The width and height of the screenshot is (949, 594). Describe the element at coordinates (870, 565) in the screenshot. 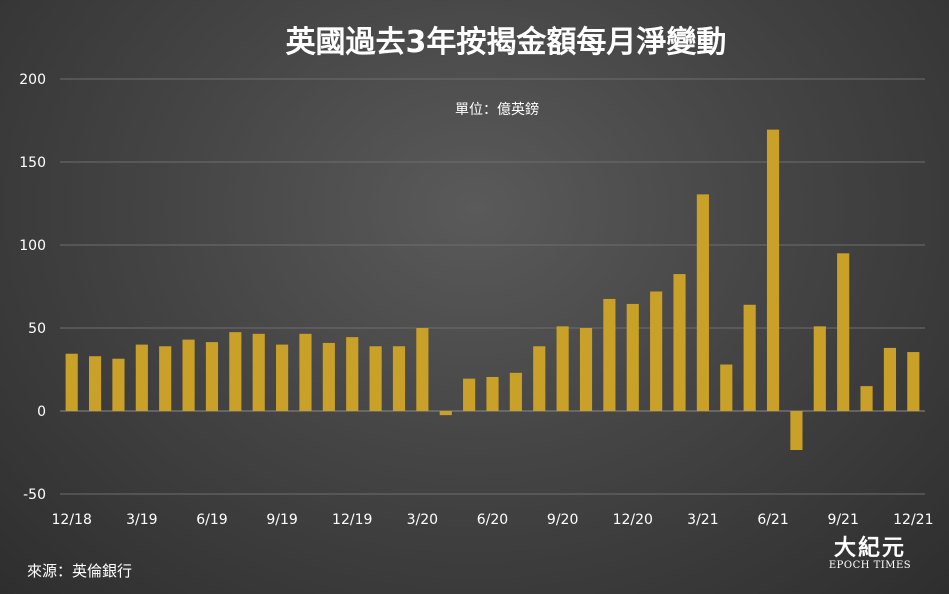

I see `logo-english: EPOCH TIMES` at that location.